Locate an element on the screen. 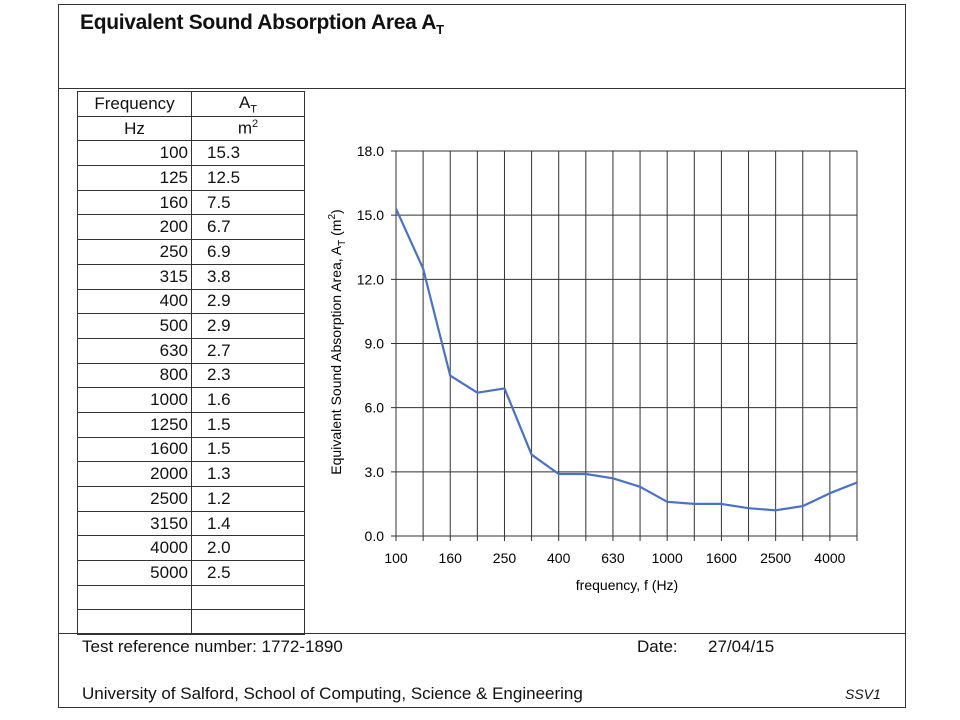  frequency-cell: 800 is located at coordinates (134, 375).